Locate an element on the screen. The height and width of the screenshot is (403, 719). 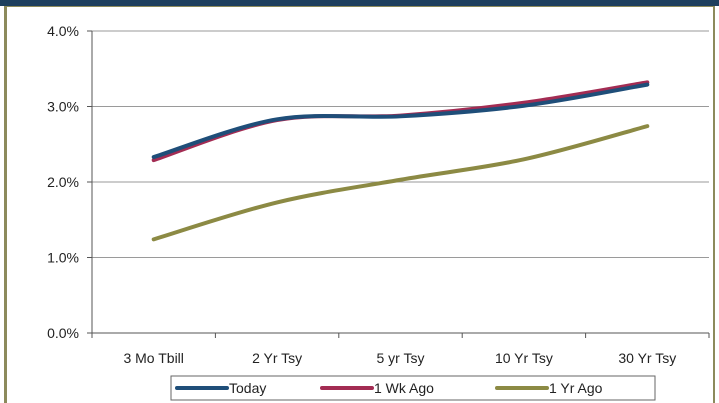
y-tick-label: 4.0% is located at coordinates (63, 31).